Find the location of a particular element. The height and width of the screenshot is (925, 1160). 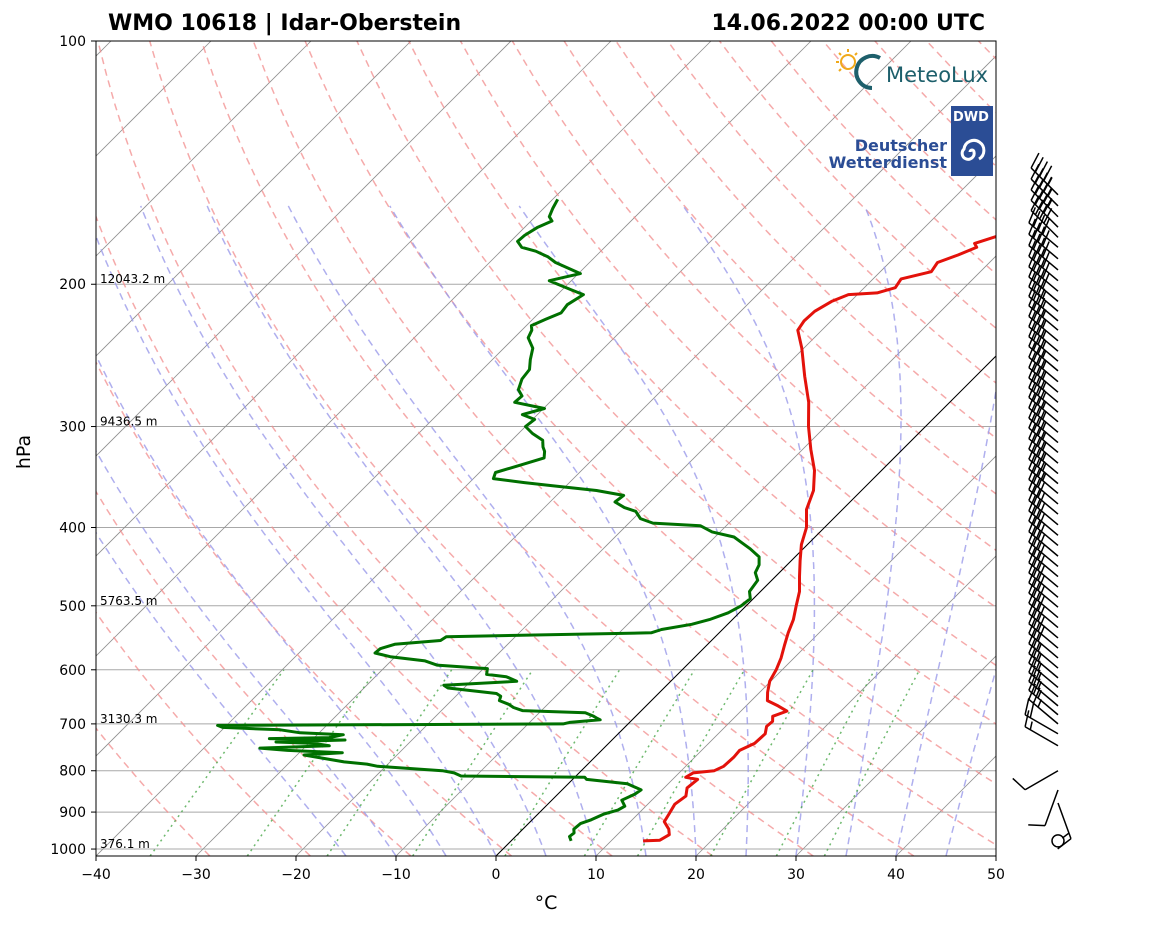

datetime-title: 14.06.2022 00:00 UTC is located at coordinates (848, 23).